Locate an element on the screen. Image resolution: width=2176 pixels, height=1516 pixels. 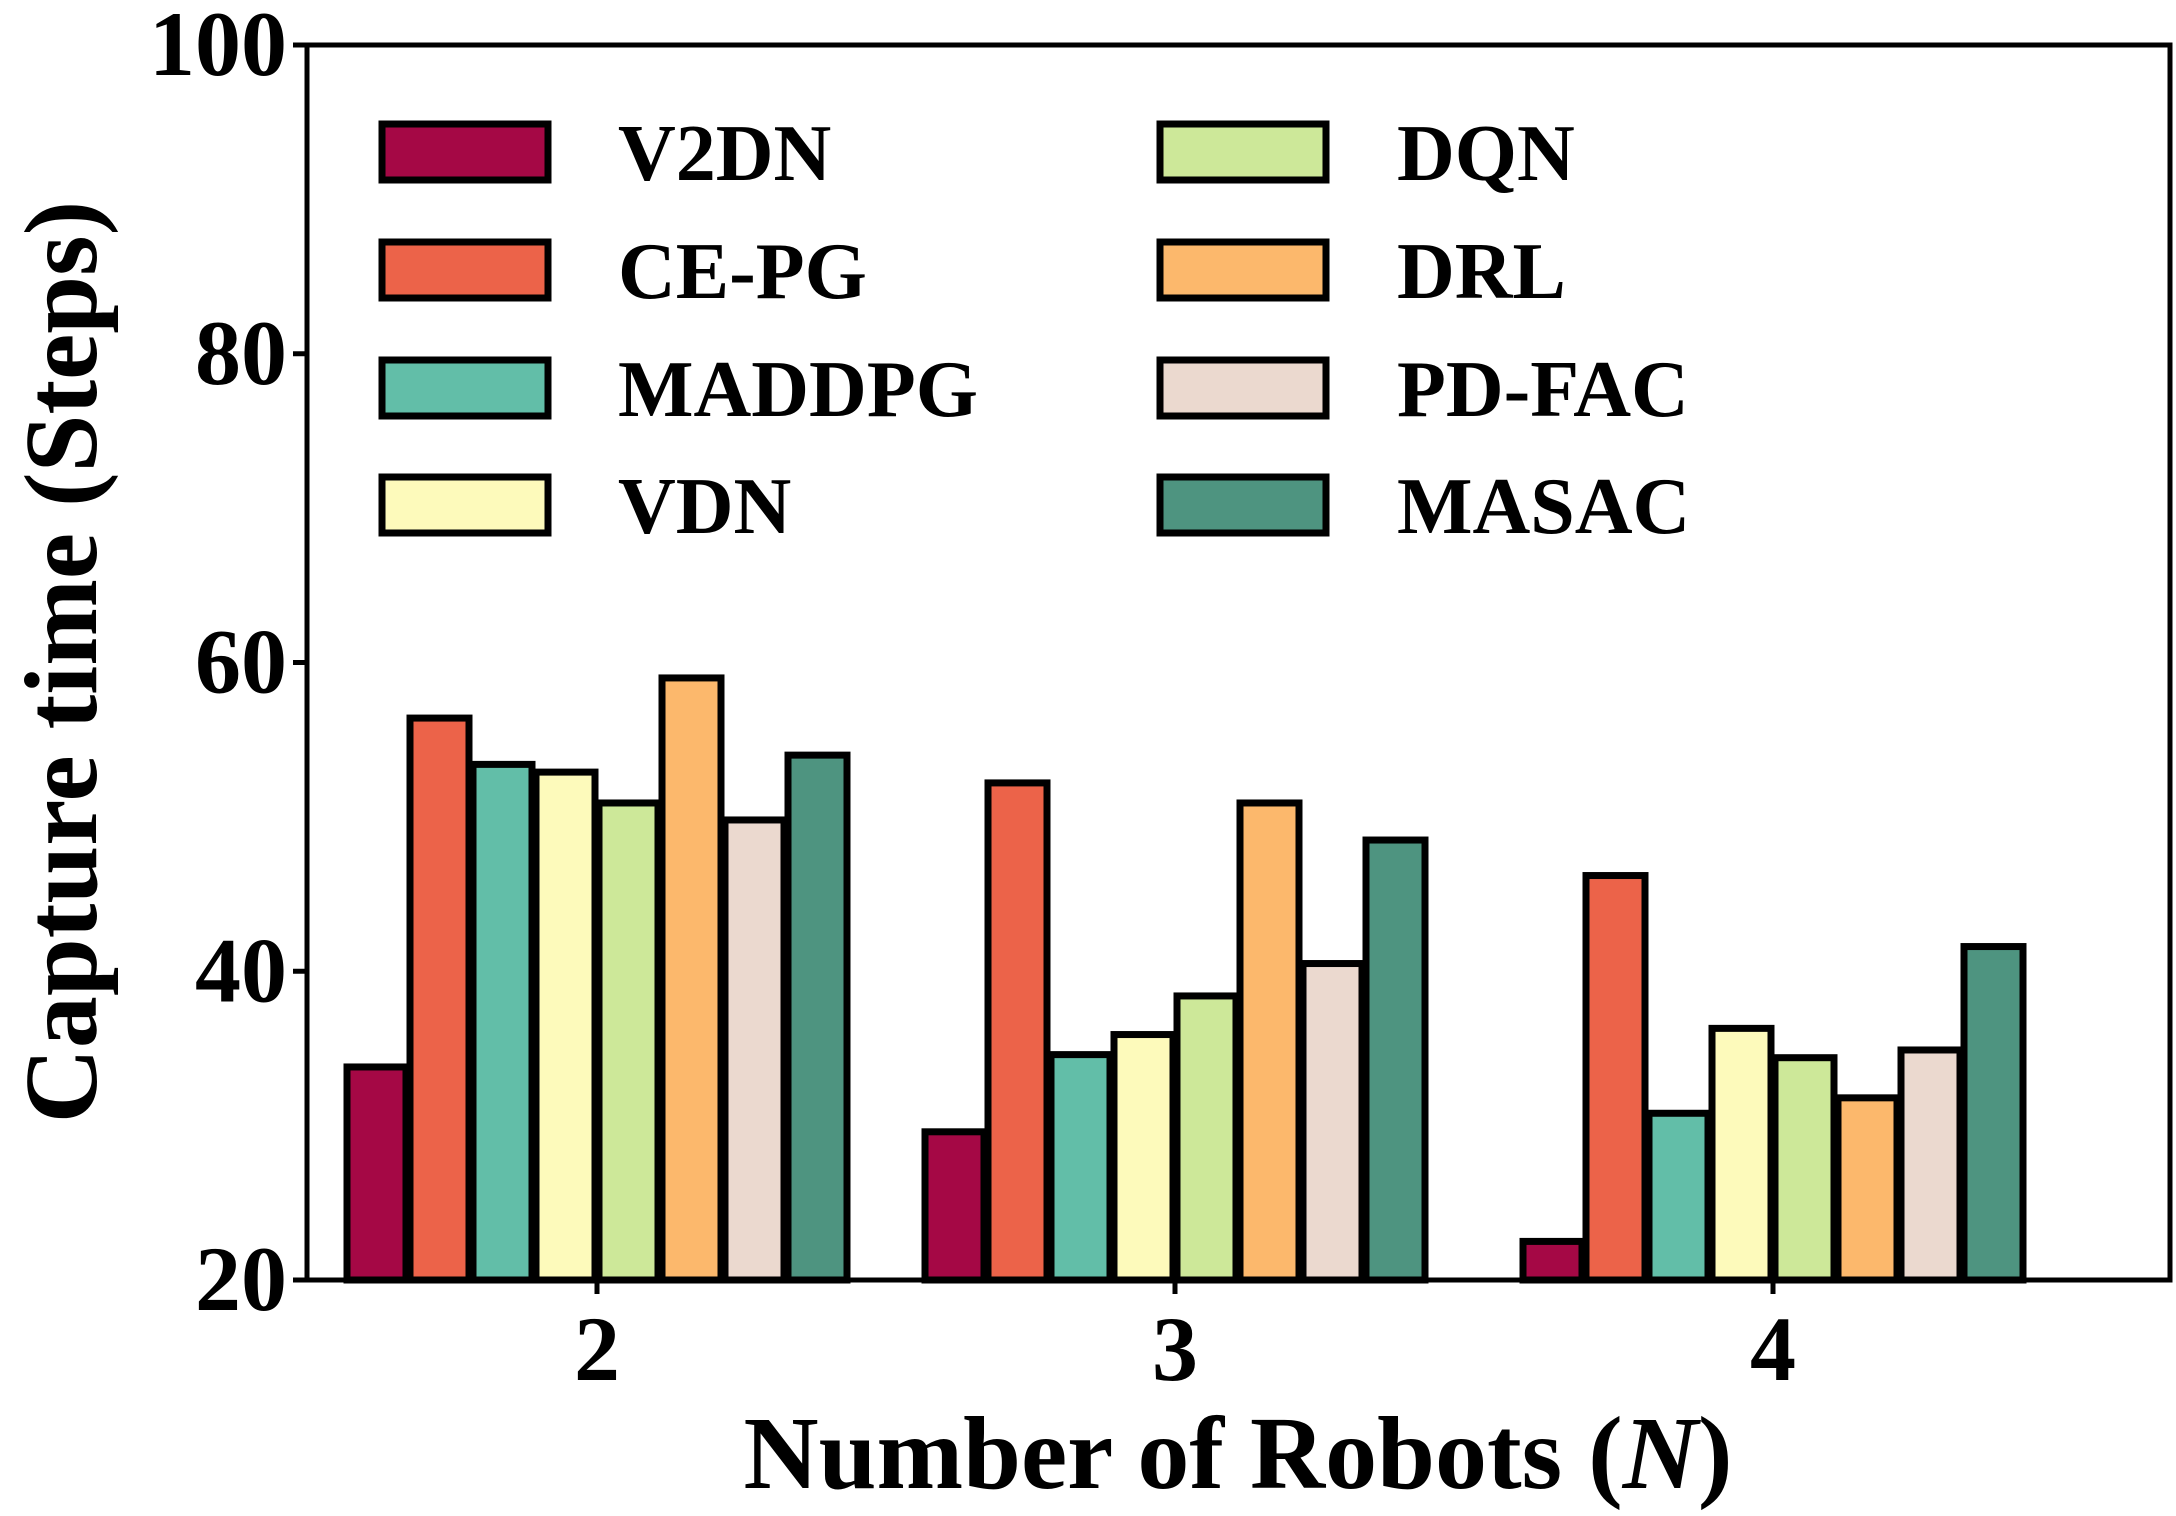
x-axis-label-variable: N is located at coordinates (1662, 1453).